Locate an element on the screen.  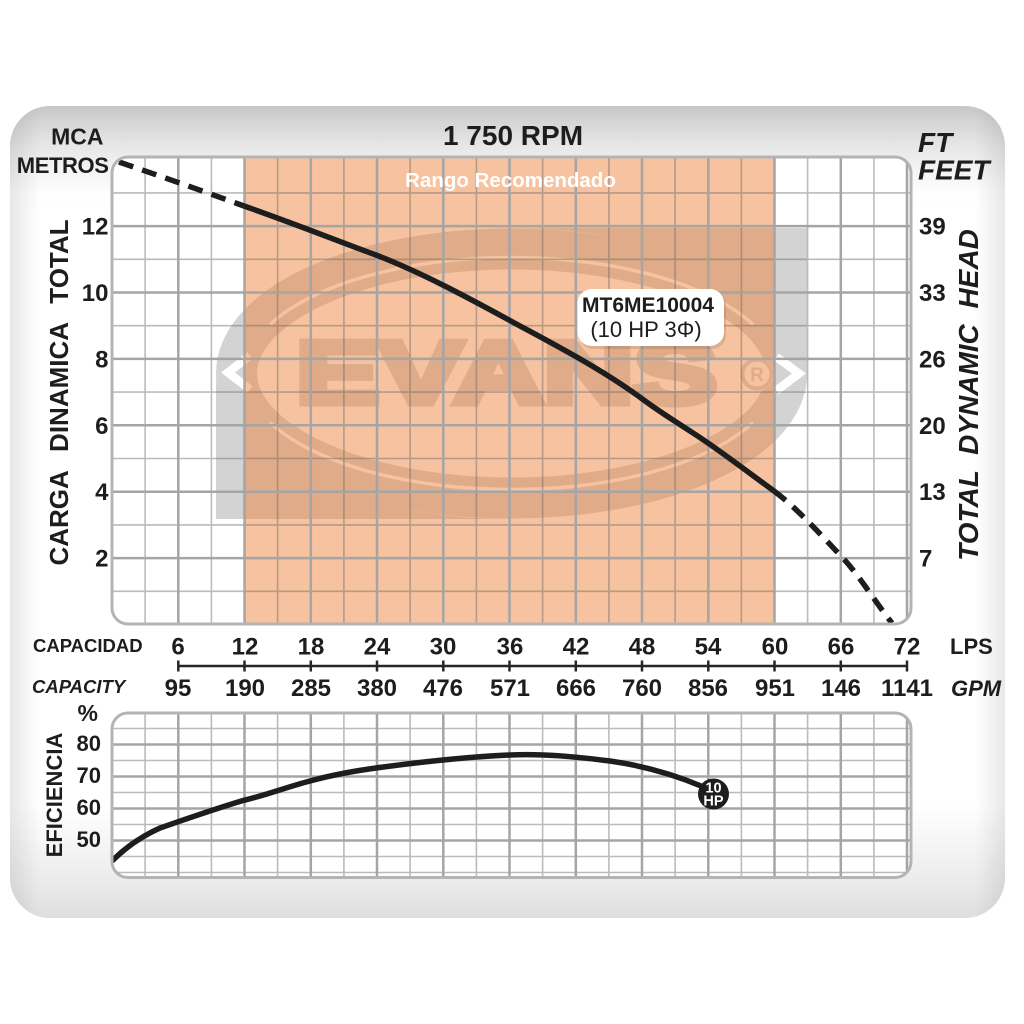
svg-text: 13 is located at coordinates (932, 492).